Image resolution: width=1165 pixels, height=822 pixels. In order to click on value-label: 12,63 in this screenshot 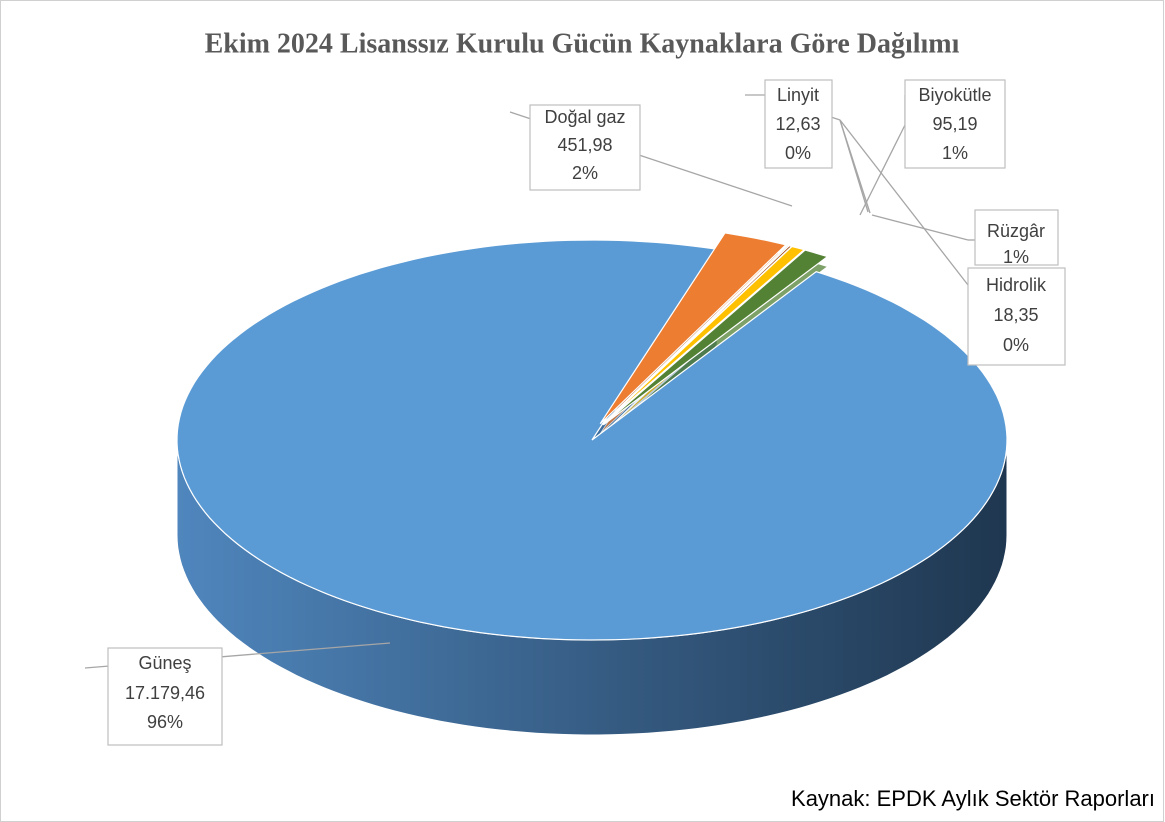, I will do `click(797, 124)`.